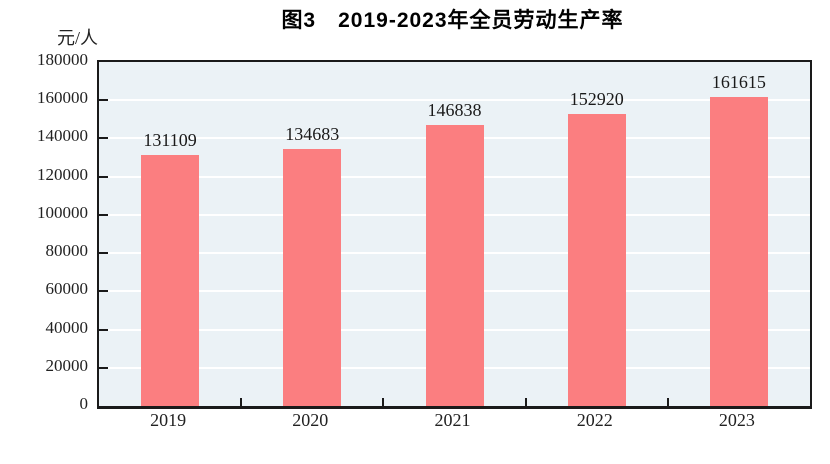 The width and height of the screenshot is (830, 464). I want to click on x-axis-tick-label-2023: 2023, so click(736, 420).